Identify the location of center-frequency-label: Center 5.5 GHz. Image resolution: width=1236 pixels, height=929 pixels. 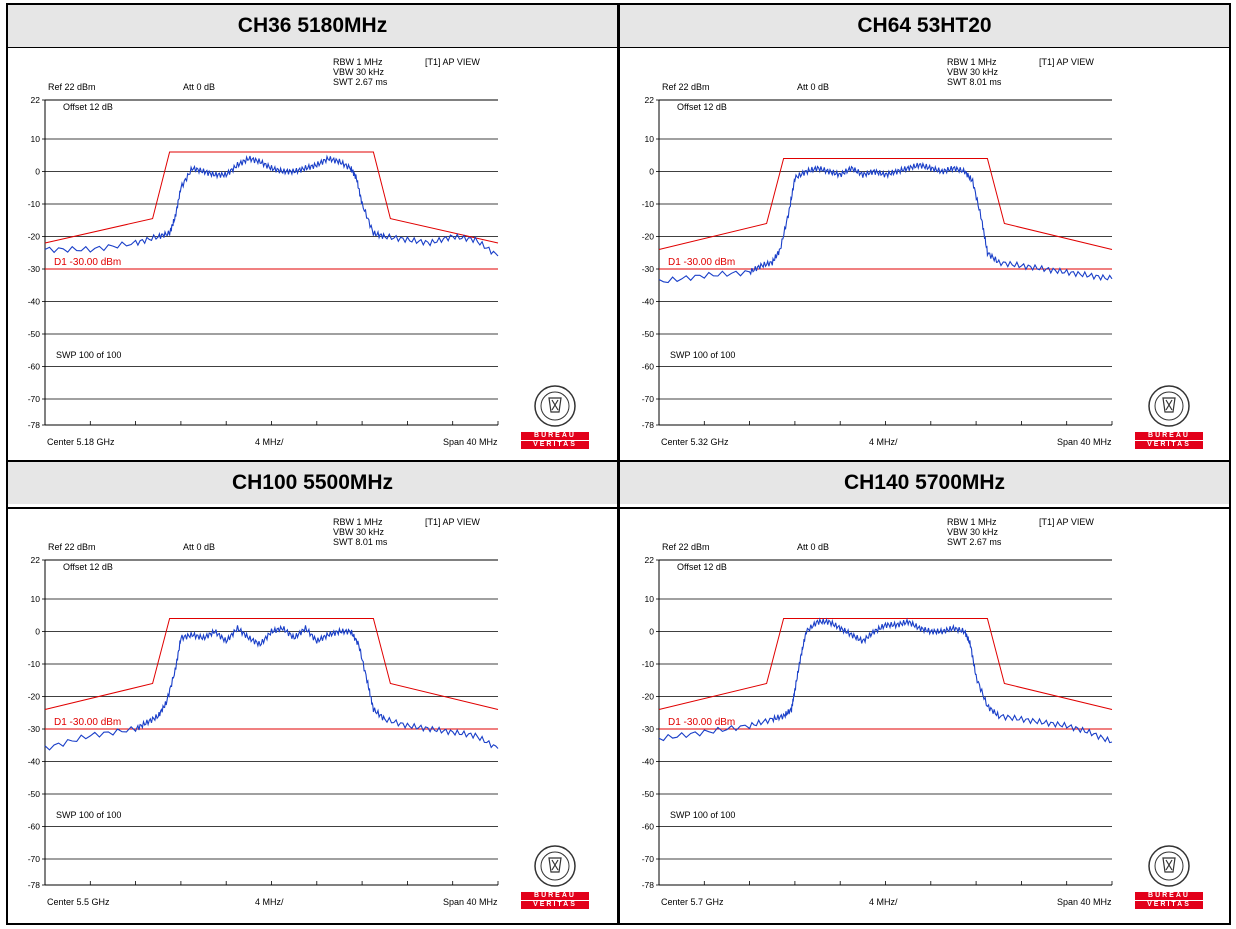
(78, 902).